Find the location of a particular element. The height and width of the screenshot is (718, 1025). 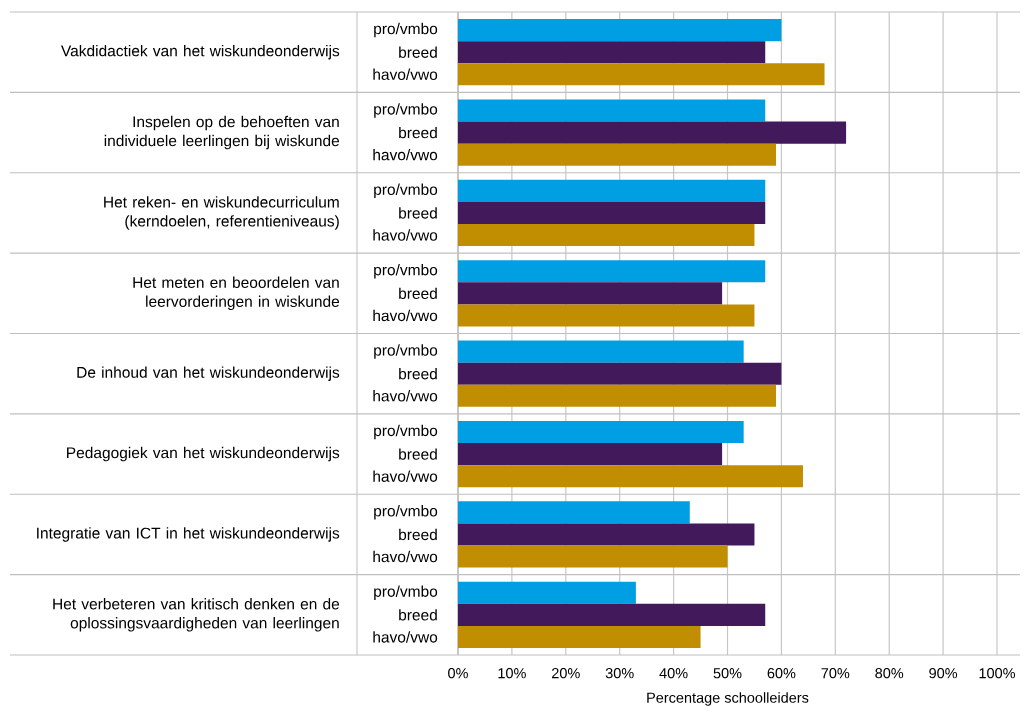

y-tick-label: Het meten en beoordelen van leervorderingen in wiskunde is located at coordinates (236, 293).